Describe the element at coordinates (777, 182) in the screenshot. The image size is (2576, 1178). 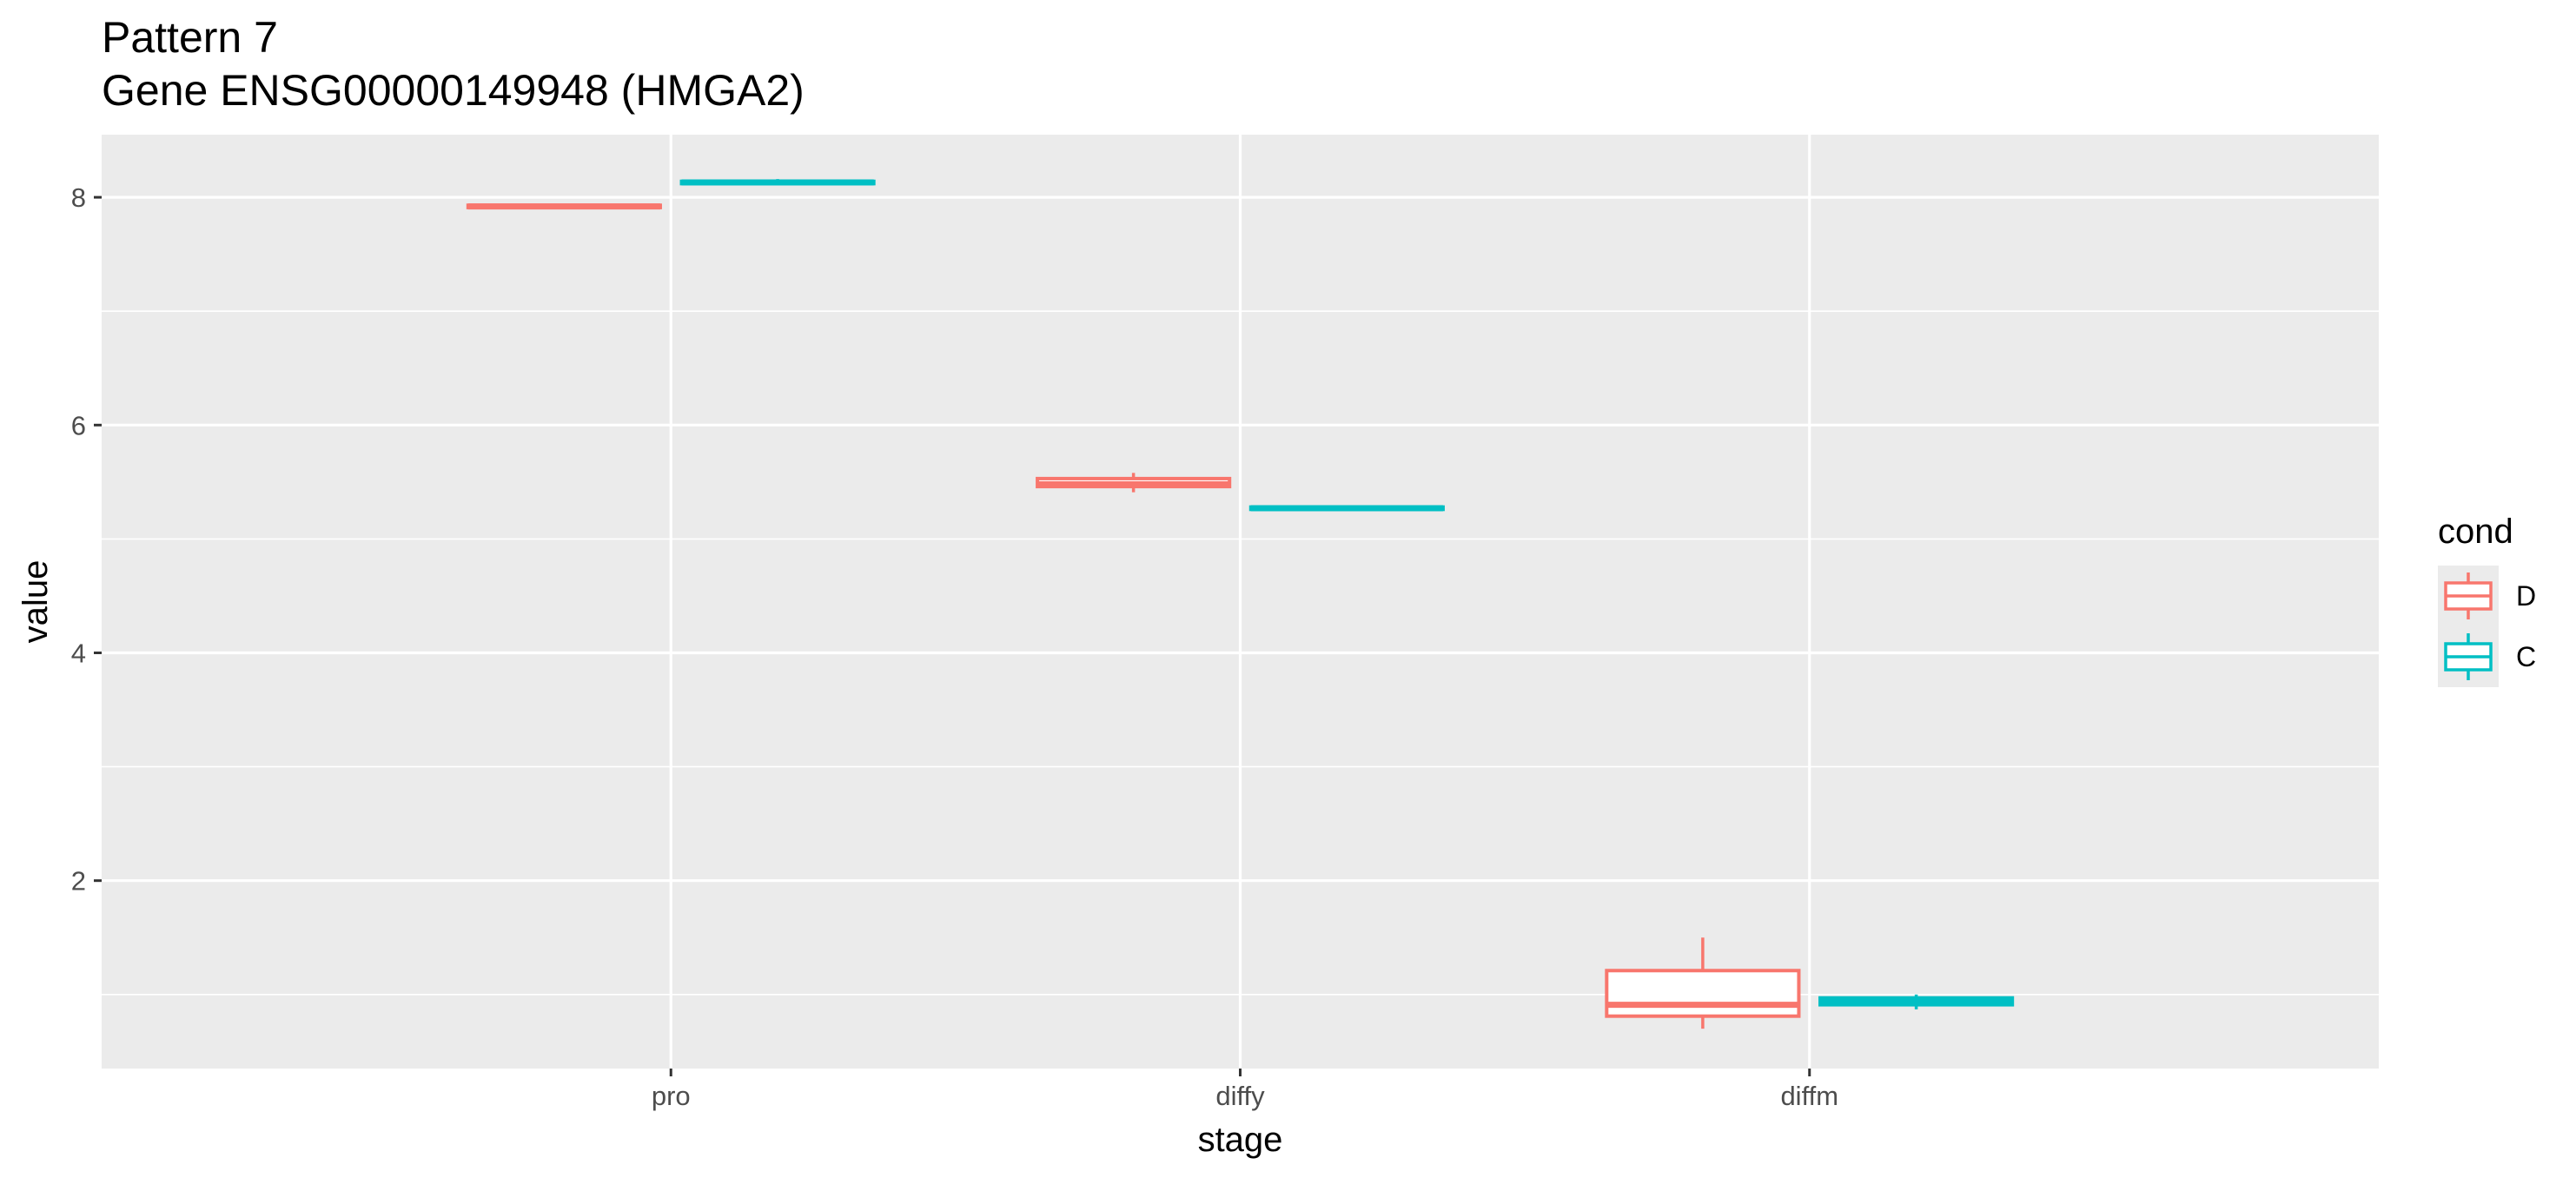
I see `box-C-pro` at that location.